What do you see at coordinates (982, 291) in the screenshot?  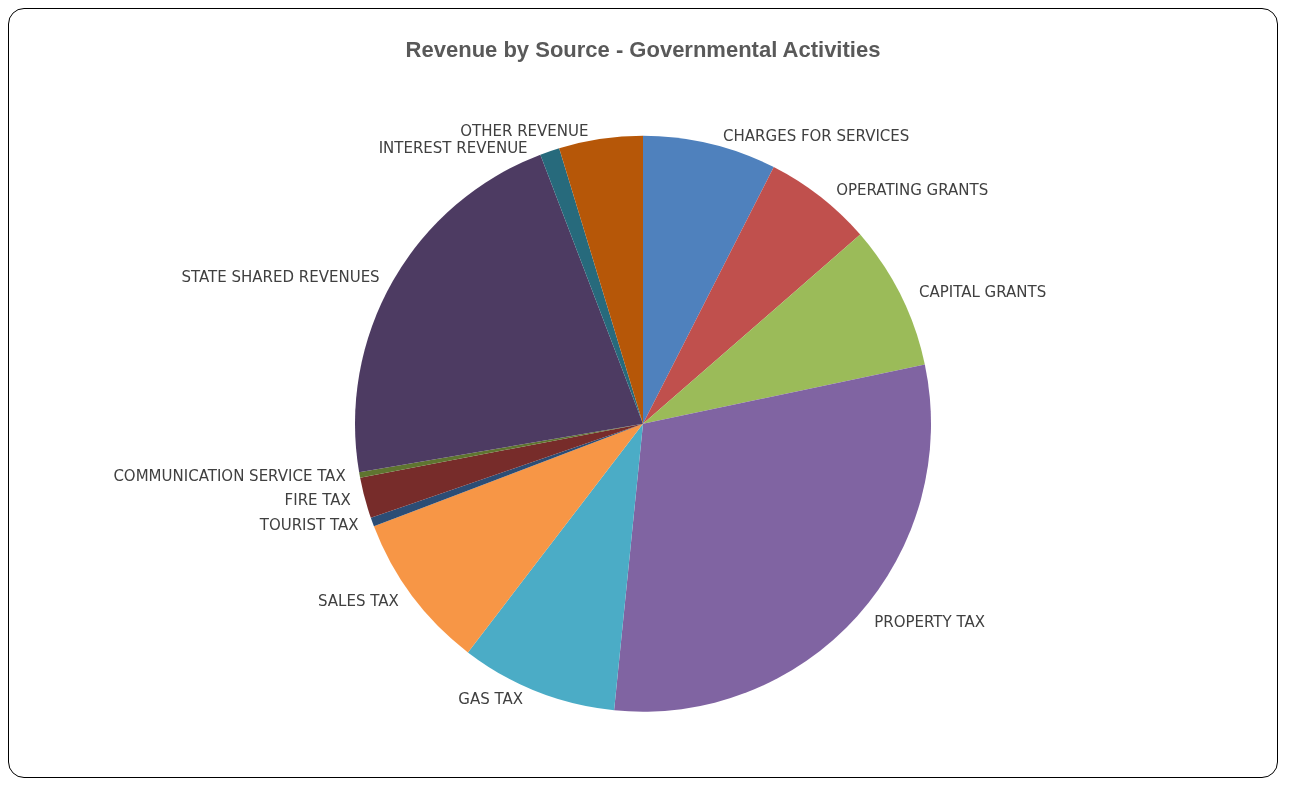 I see `slice-label: CAPITAL GRANTS` at bounding box center [982, 291].